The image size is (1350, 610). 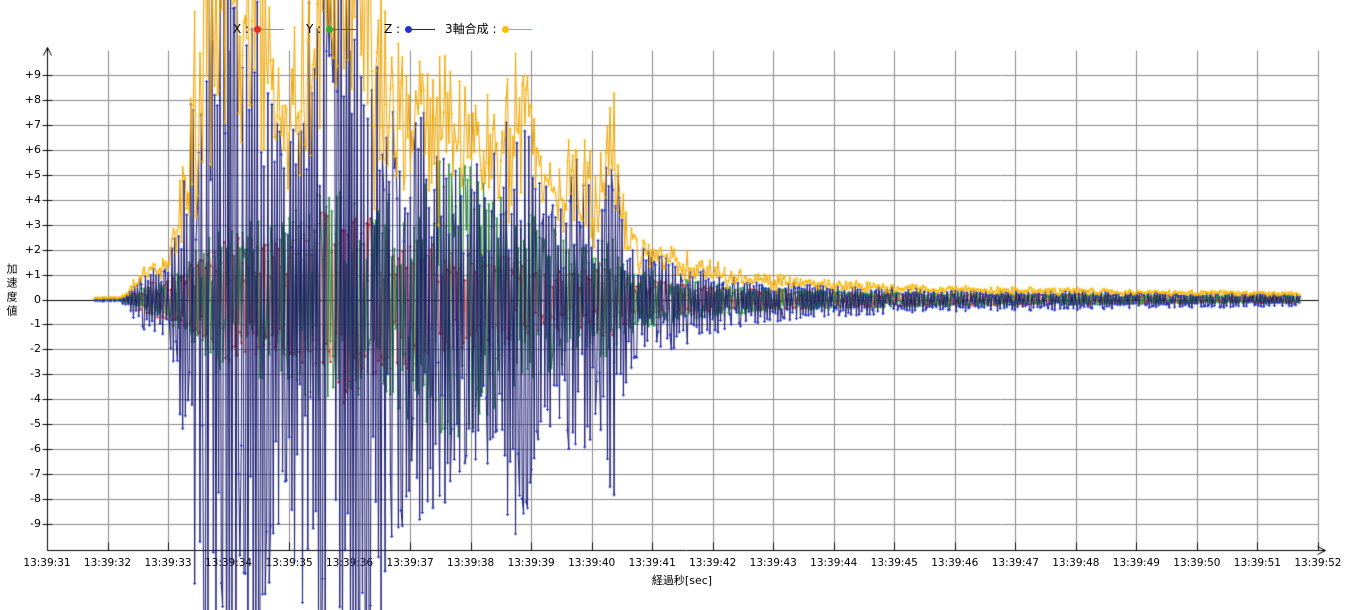 I want to click on legend-label-z: Z :, so click(x=392, y=29).